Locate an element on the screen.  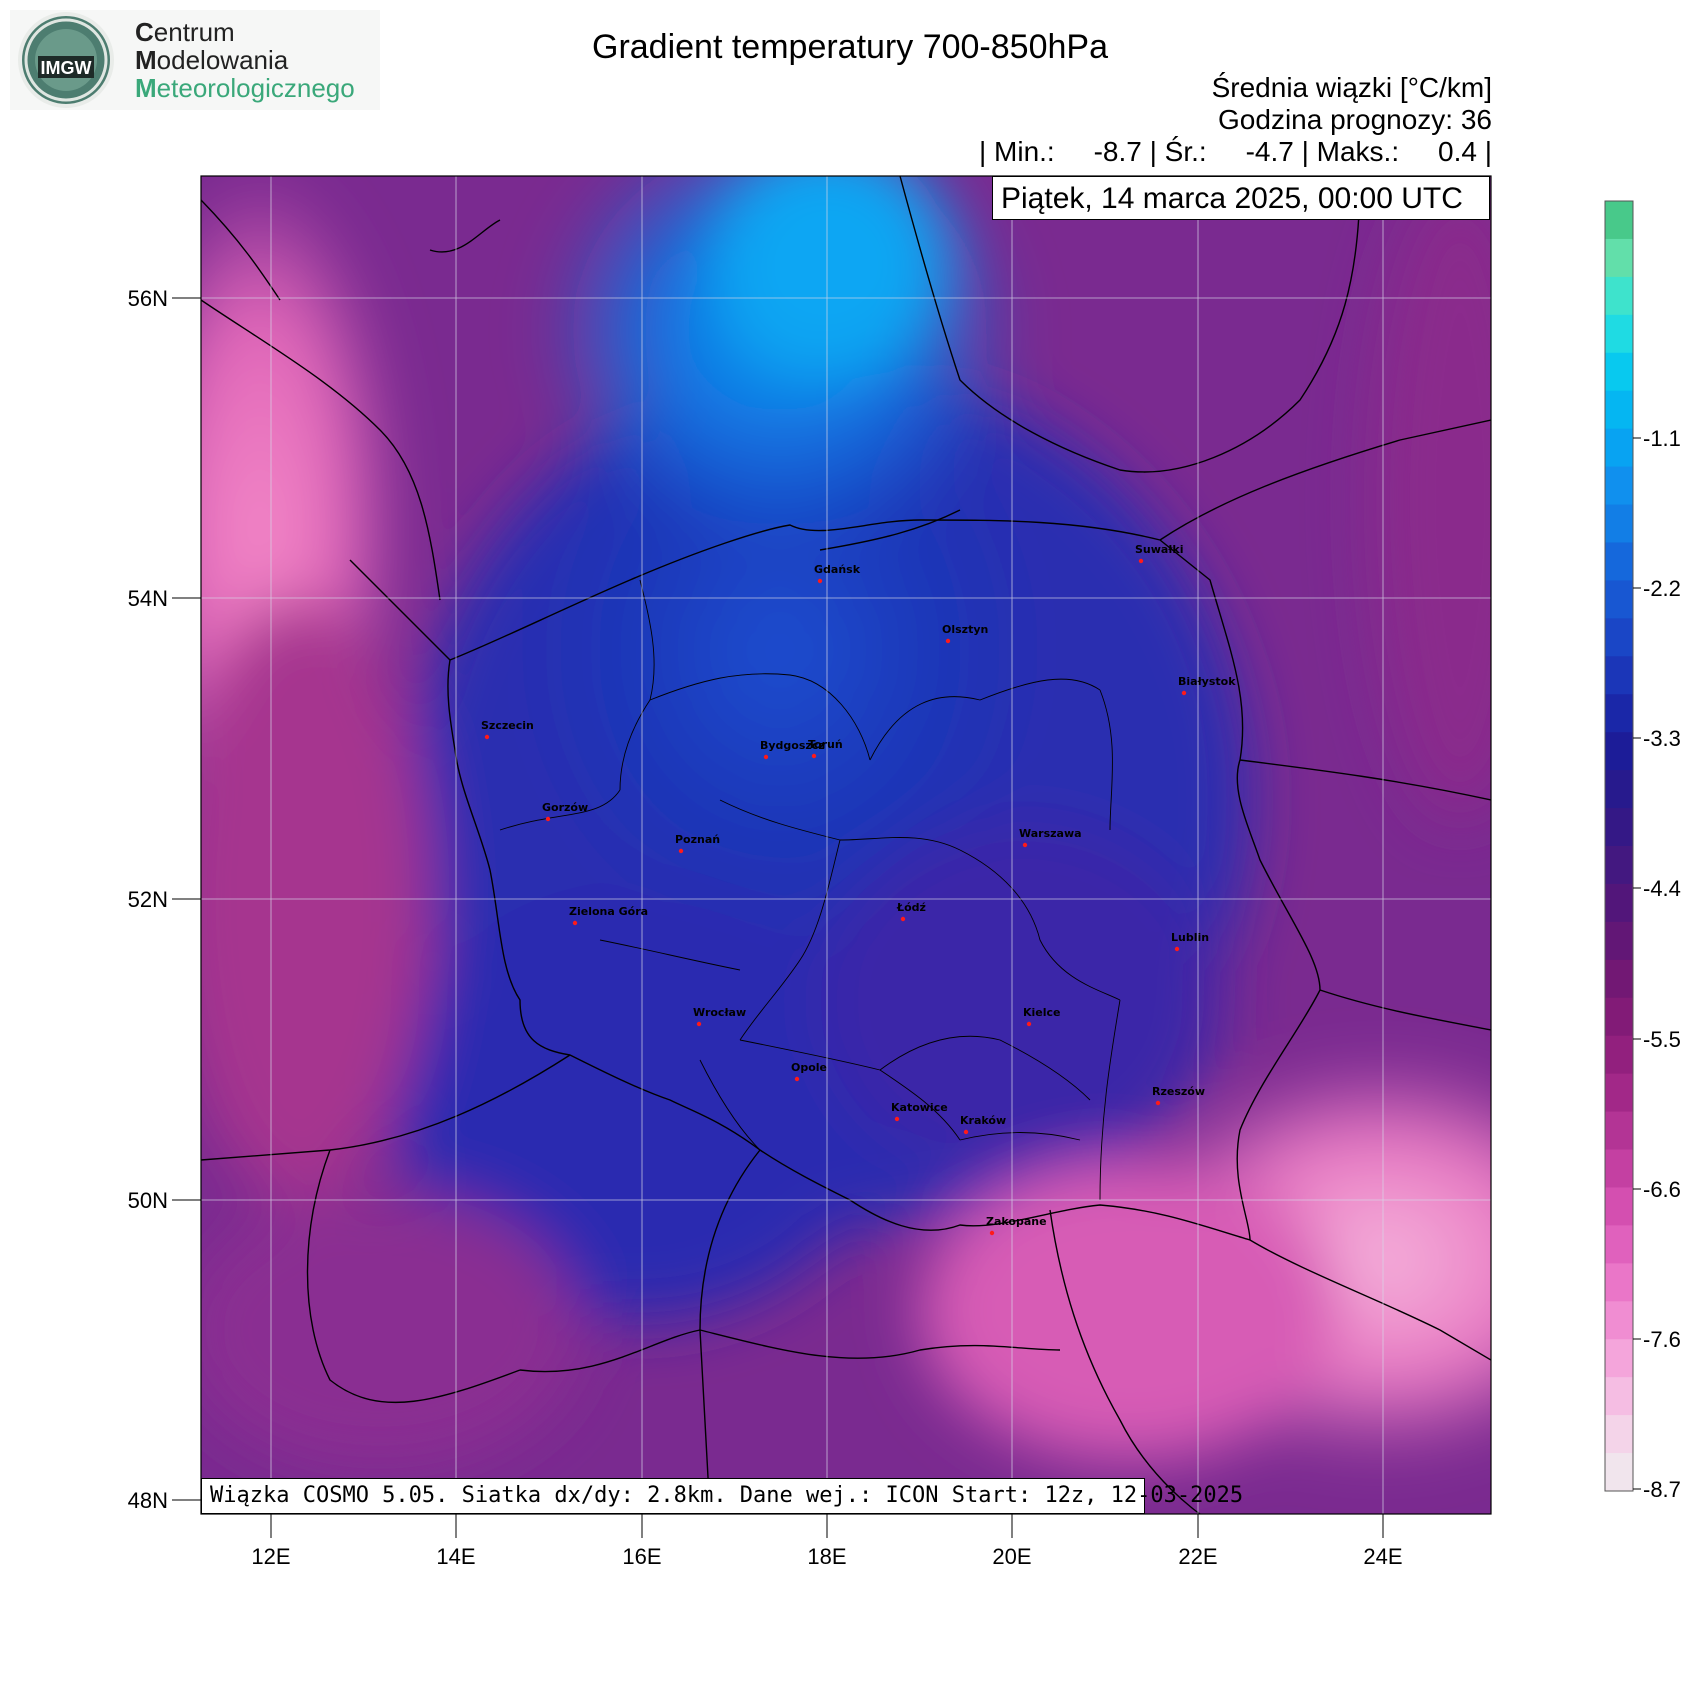
city-label: Białystok is located at coordinates (1207, 681).